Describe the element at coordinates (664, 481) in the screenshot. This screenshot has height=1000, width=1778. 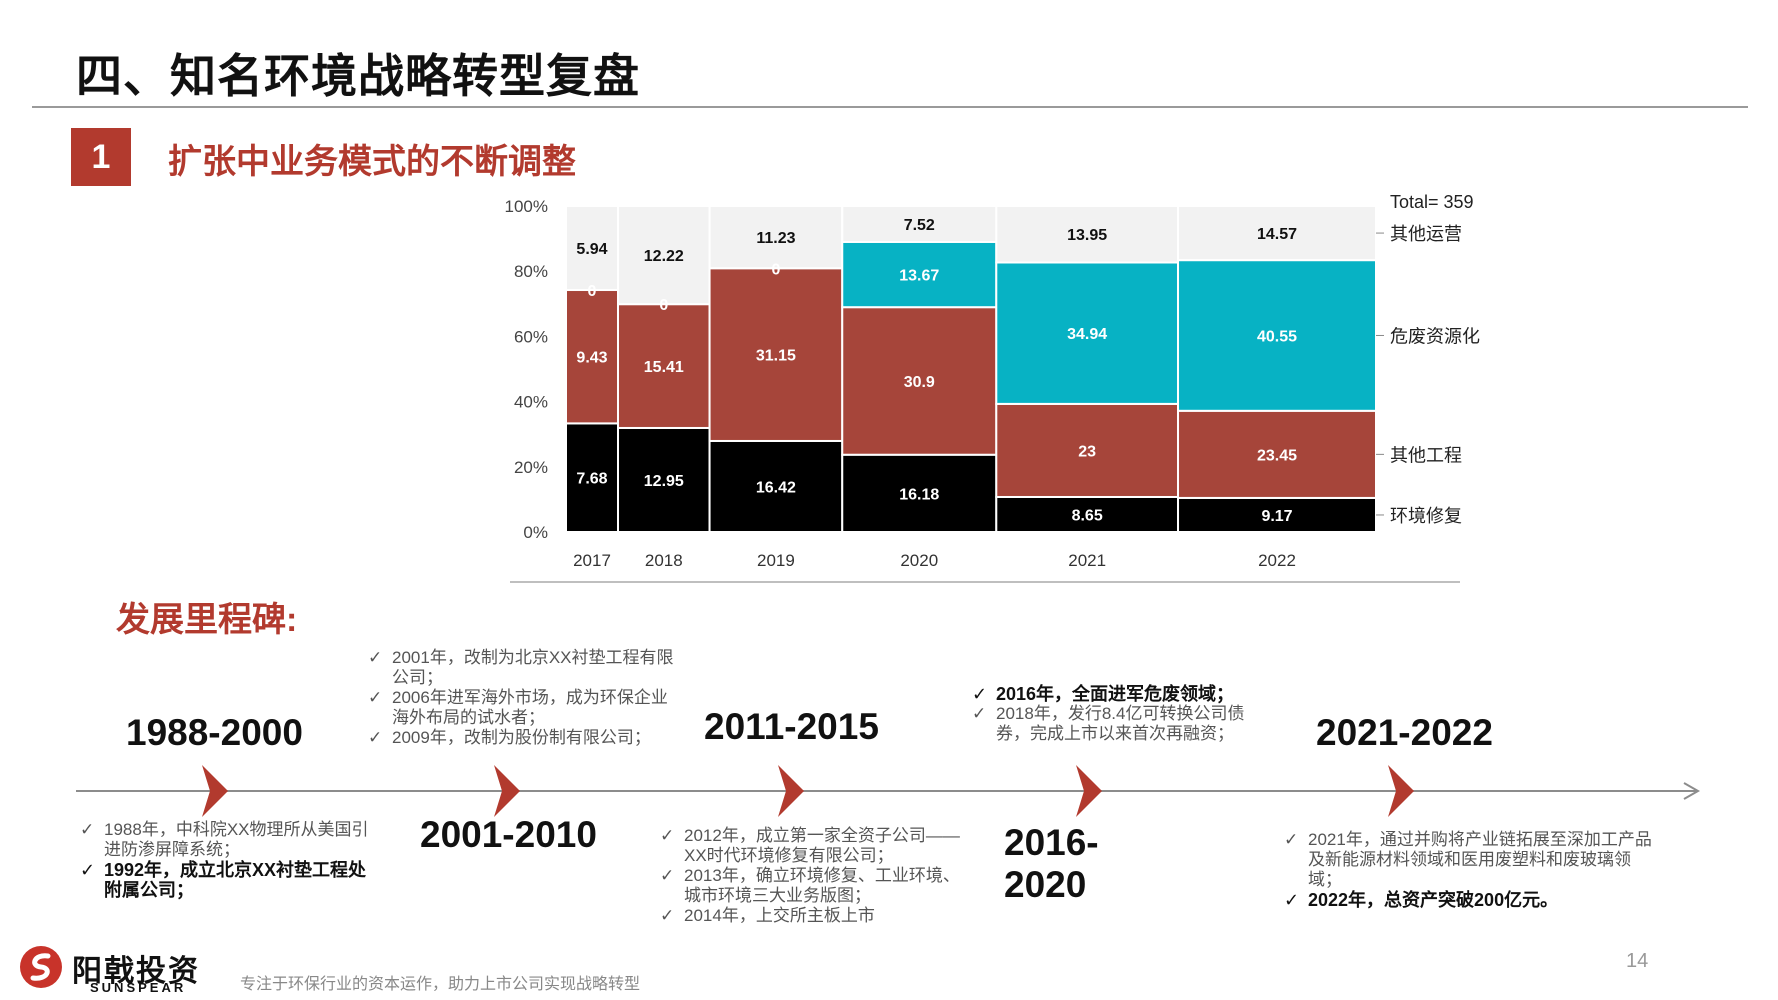
I see `data-label: 12.95` at that location.